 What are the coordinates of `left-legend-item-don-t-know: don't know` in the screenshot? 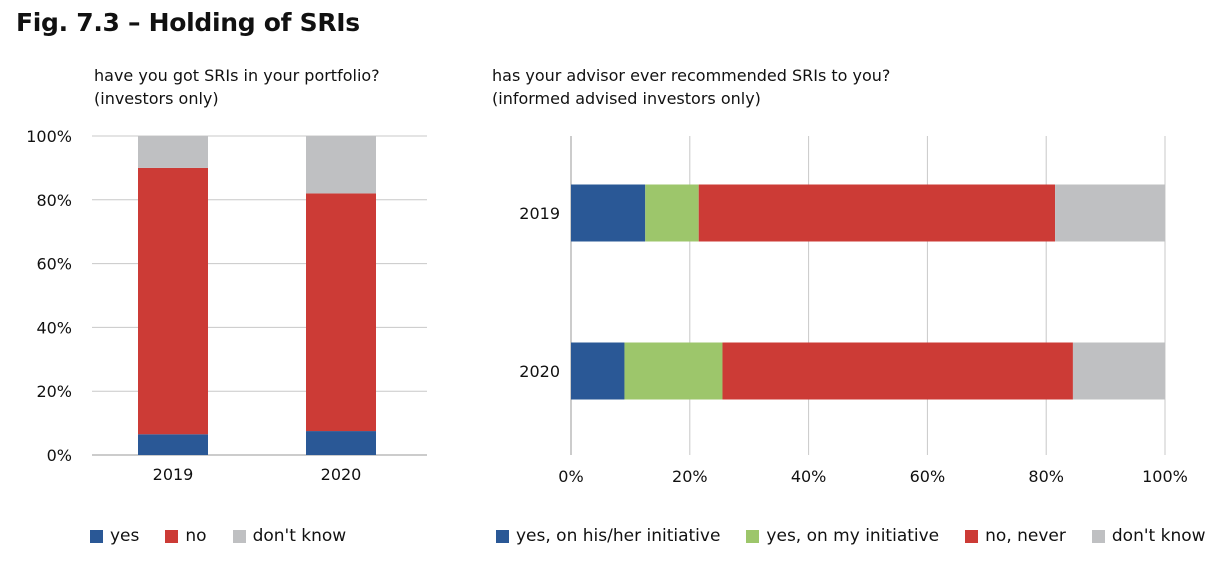 It's located at (289, 536).